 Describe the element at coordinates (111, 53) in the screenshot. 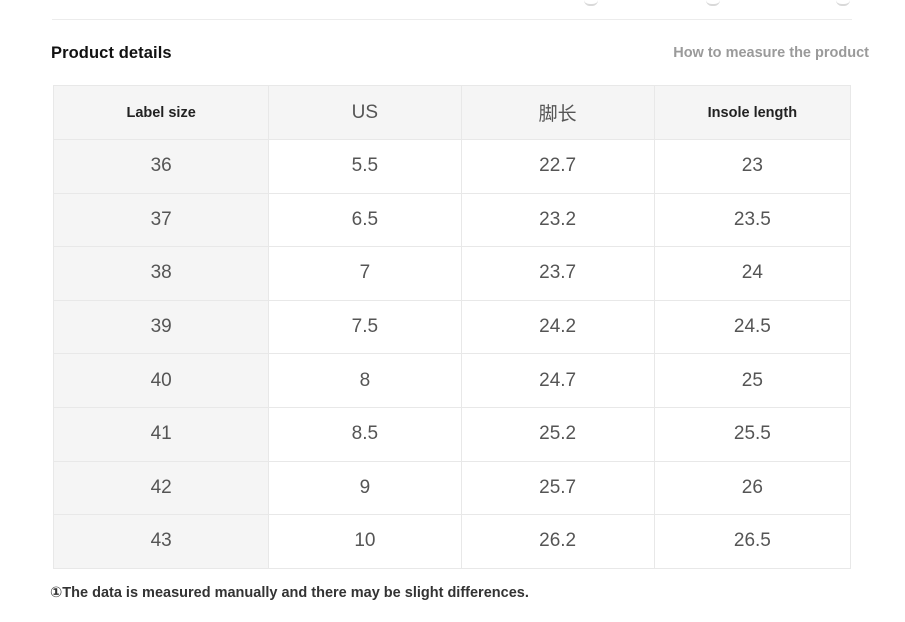

I see `product-details-title: Product details` at that location.